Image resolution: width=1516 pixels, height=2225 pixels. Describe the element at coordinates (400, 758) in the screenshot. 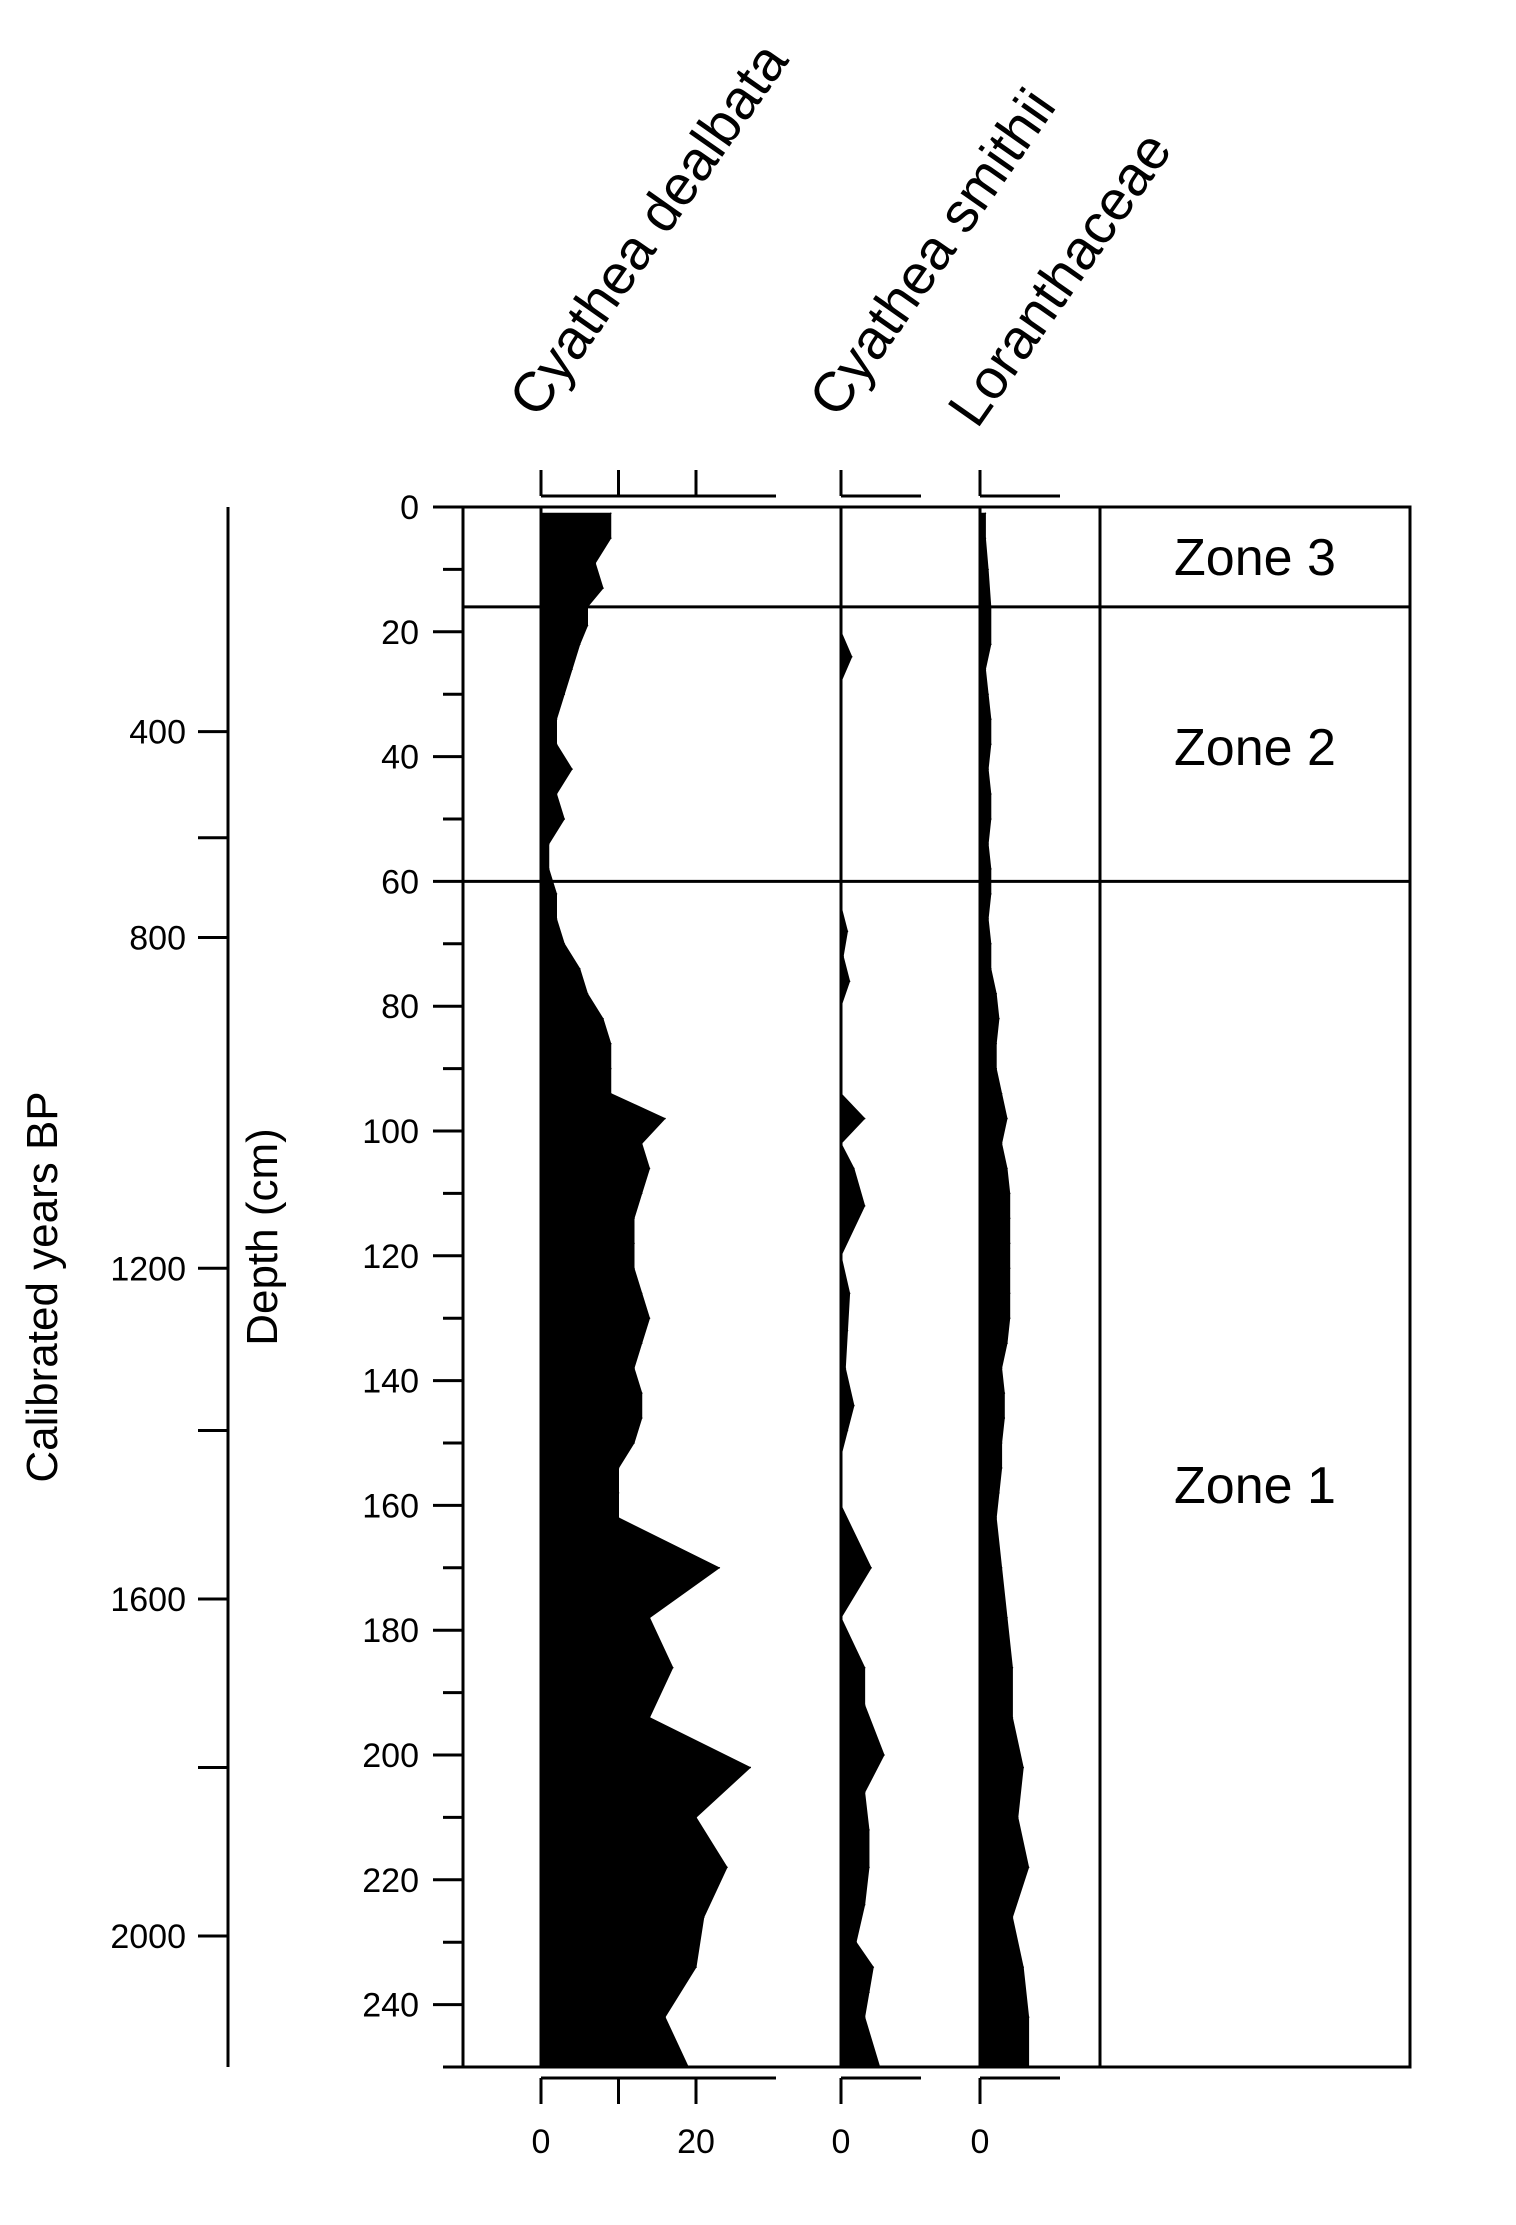

I see `depth-tick-label: 40` at that location.